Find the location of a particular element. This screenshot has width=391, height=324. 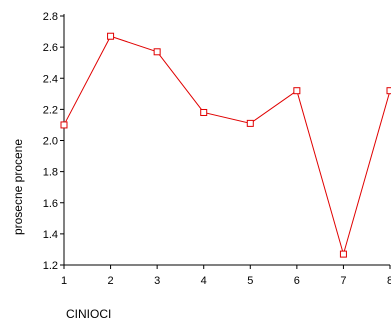

x-tick-label: 6 is located at coordinates (297, 281).